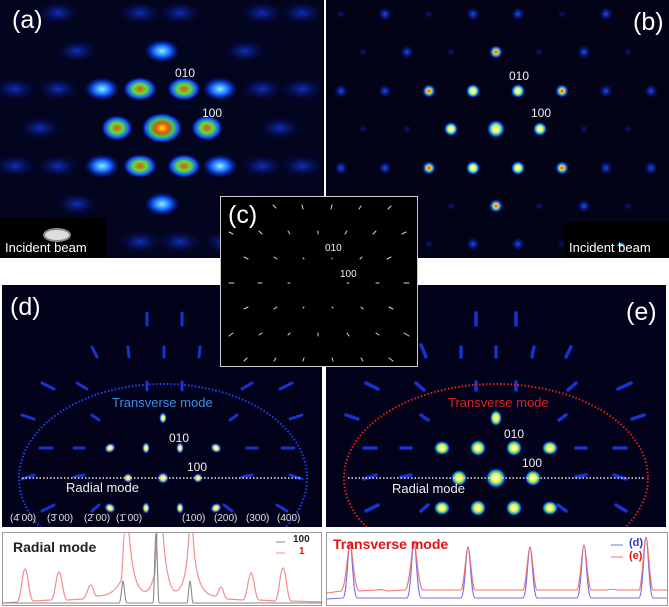 This screenshot has width=669, height=607. I want to click on index-100-d: 100, so click(197, 467).